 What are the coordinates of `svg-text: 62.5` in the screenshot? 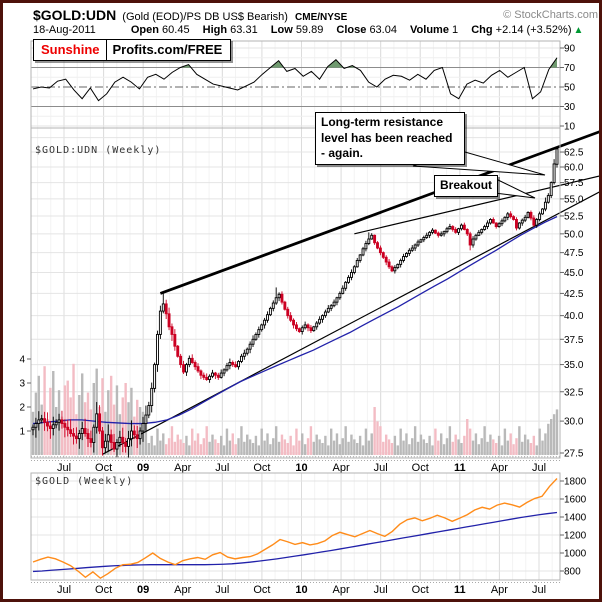 It's located at (574, 153).